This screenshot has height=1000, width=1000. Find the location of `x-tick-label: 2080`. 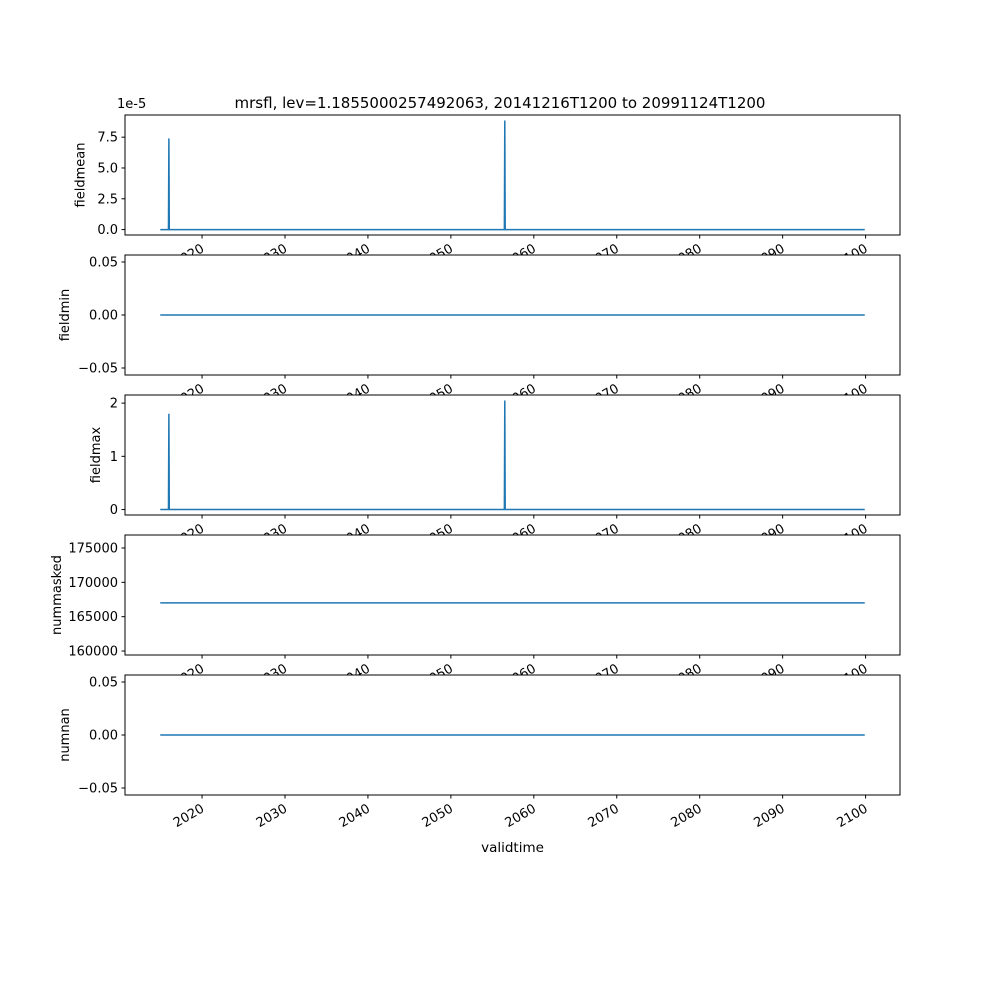

x-tick-label: 2080 is located at coordinates (687, 816).